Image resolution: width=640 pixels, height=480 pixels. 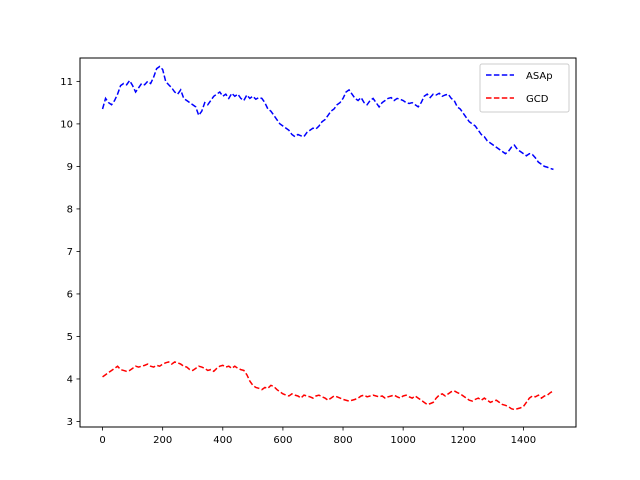 What do you see at coordinates (282, 440) in the screenshot?
I see `x-tick-label: 600` at bounding box center [282, 440].